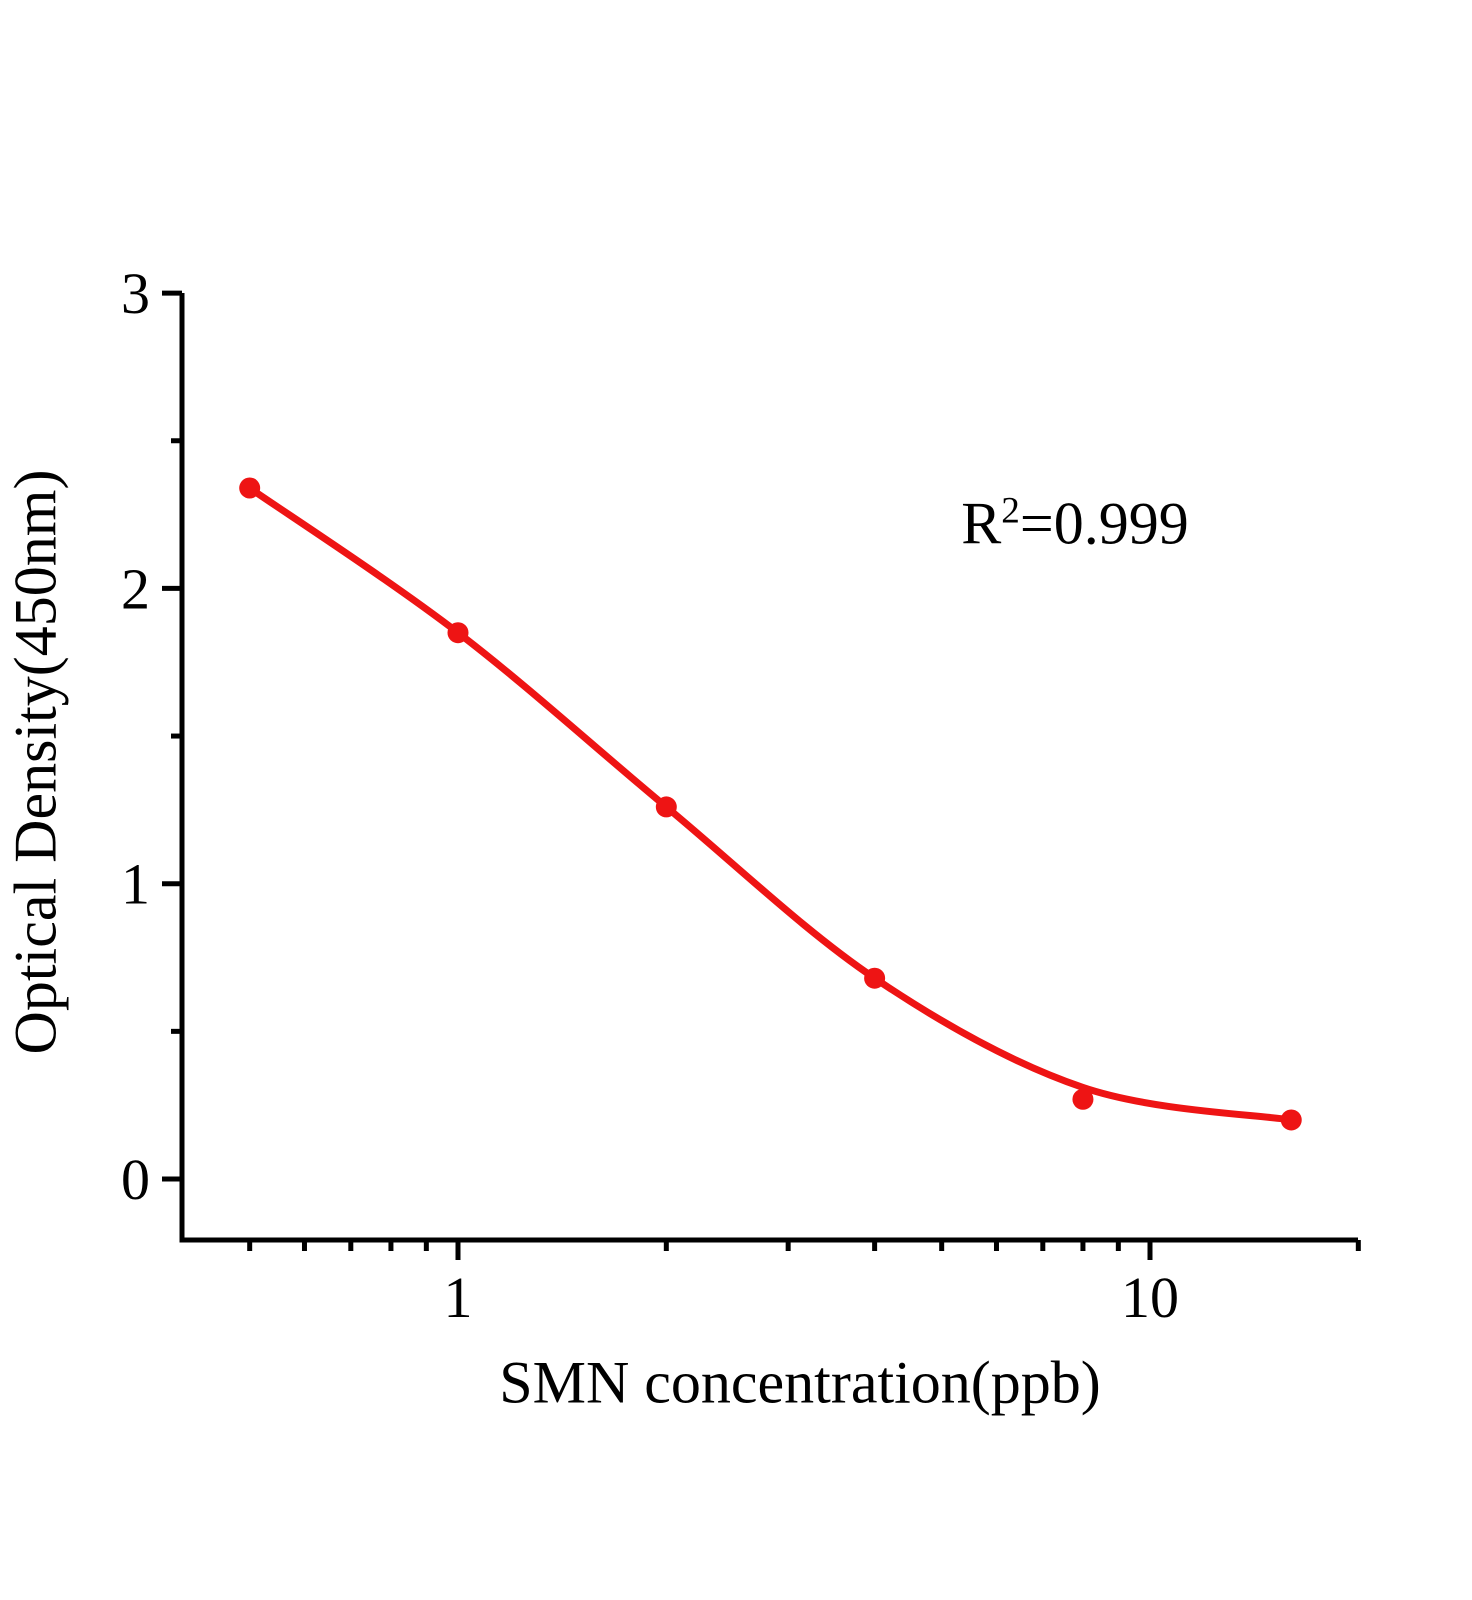  Describe the element at coordinates (35, 762) in the screenshot. I see `y-axis-title: Optical Density(450nm)` at that location.